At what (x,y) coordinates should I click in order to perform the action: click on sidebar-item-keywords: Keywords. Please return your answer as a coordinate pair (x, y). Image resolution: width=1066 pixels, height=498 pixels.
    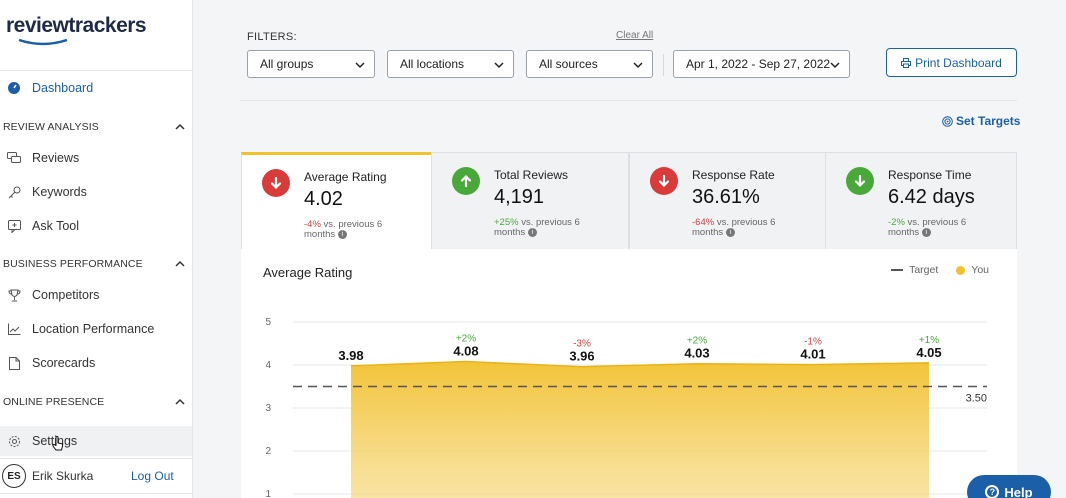
    Looking at the image, I should click on (96, 192).